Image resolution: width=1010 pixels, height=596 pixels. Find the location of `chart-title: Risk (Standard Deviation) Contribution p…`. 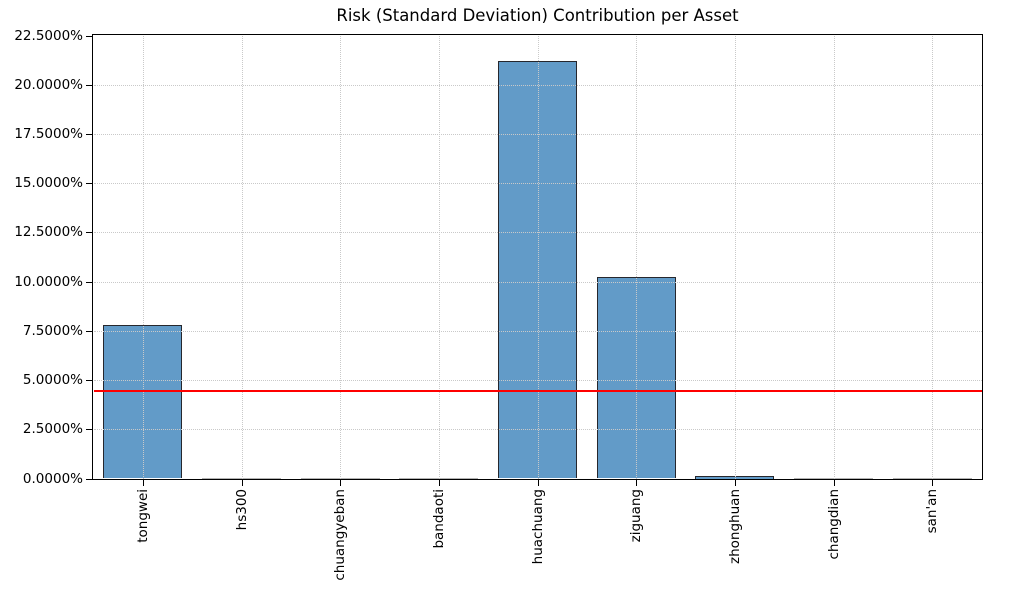

chart-title: Risk (Standard Deviation) Contribution p… is located at coordinates (537, 15).